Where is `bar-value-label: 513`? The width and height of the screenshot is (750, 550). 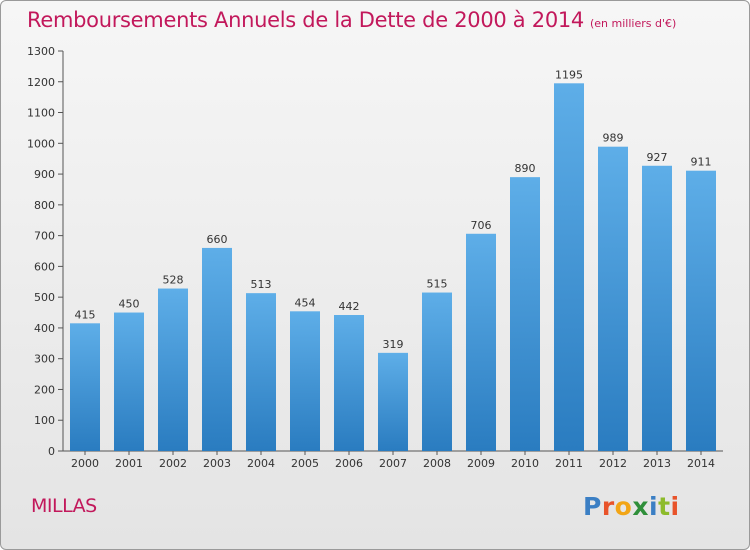
bar-value-label: 513 is located at coordinates (261, 284).